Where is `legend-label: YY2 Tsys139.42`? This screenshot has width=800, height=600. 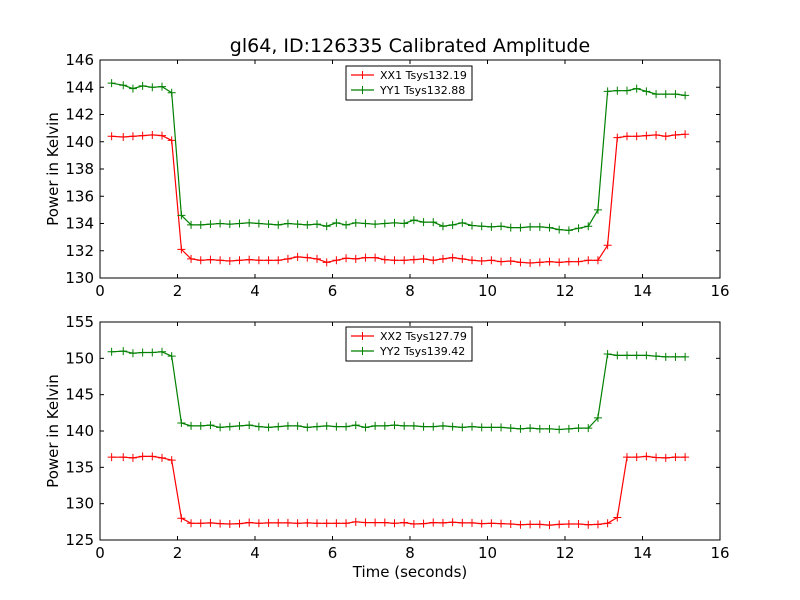 legend-label: YY2 Tsys139.42 is located at coordinates (422, 351).